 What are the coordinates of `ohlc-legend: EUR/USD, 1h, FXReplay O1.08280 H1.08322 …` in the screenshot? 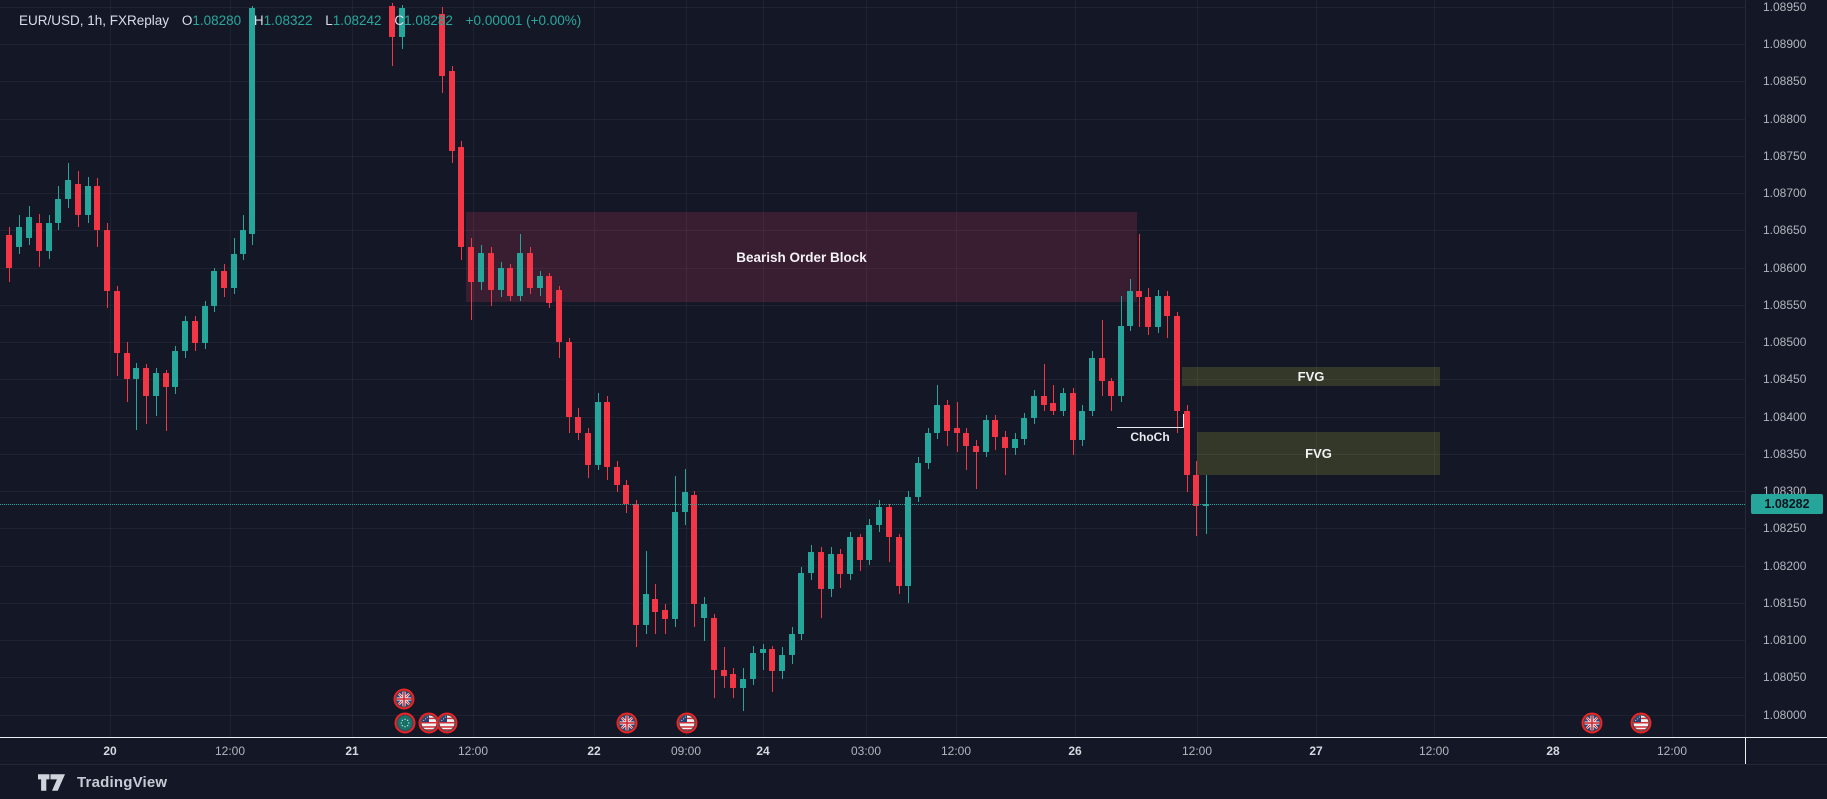 It's located at (300, 20).